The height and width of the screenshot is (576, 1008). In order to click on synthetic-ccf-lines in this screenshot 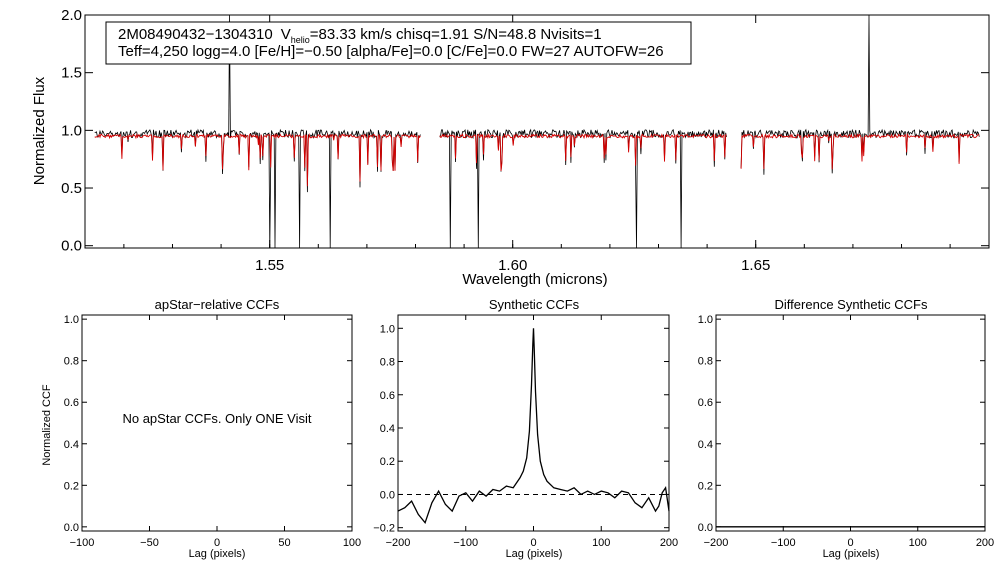, I will do `click(533, 426)`.